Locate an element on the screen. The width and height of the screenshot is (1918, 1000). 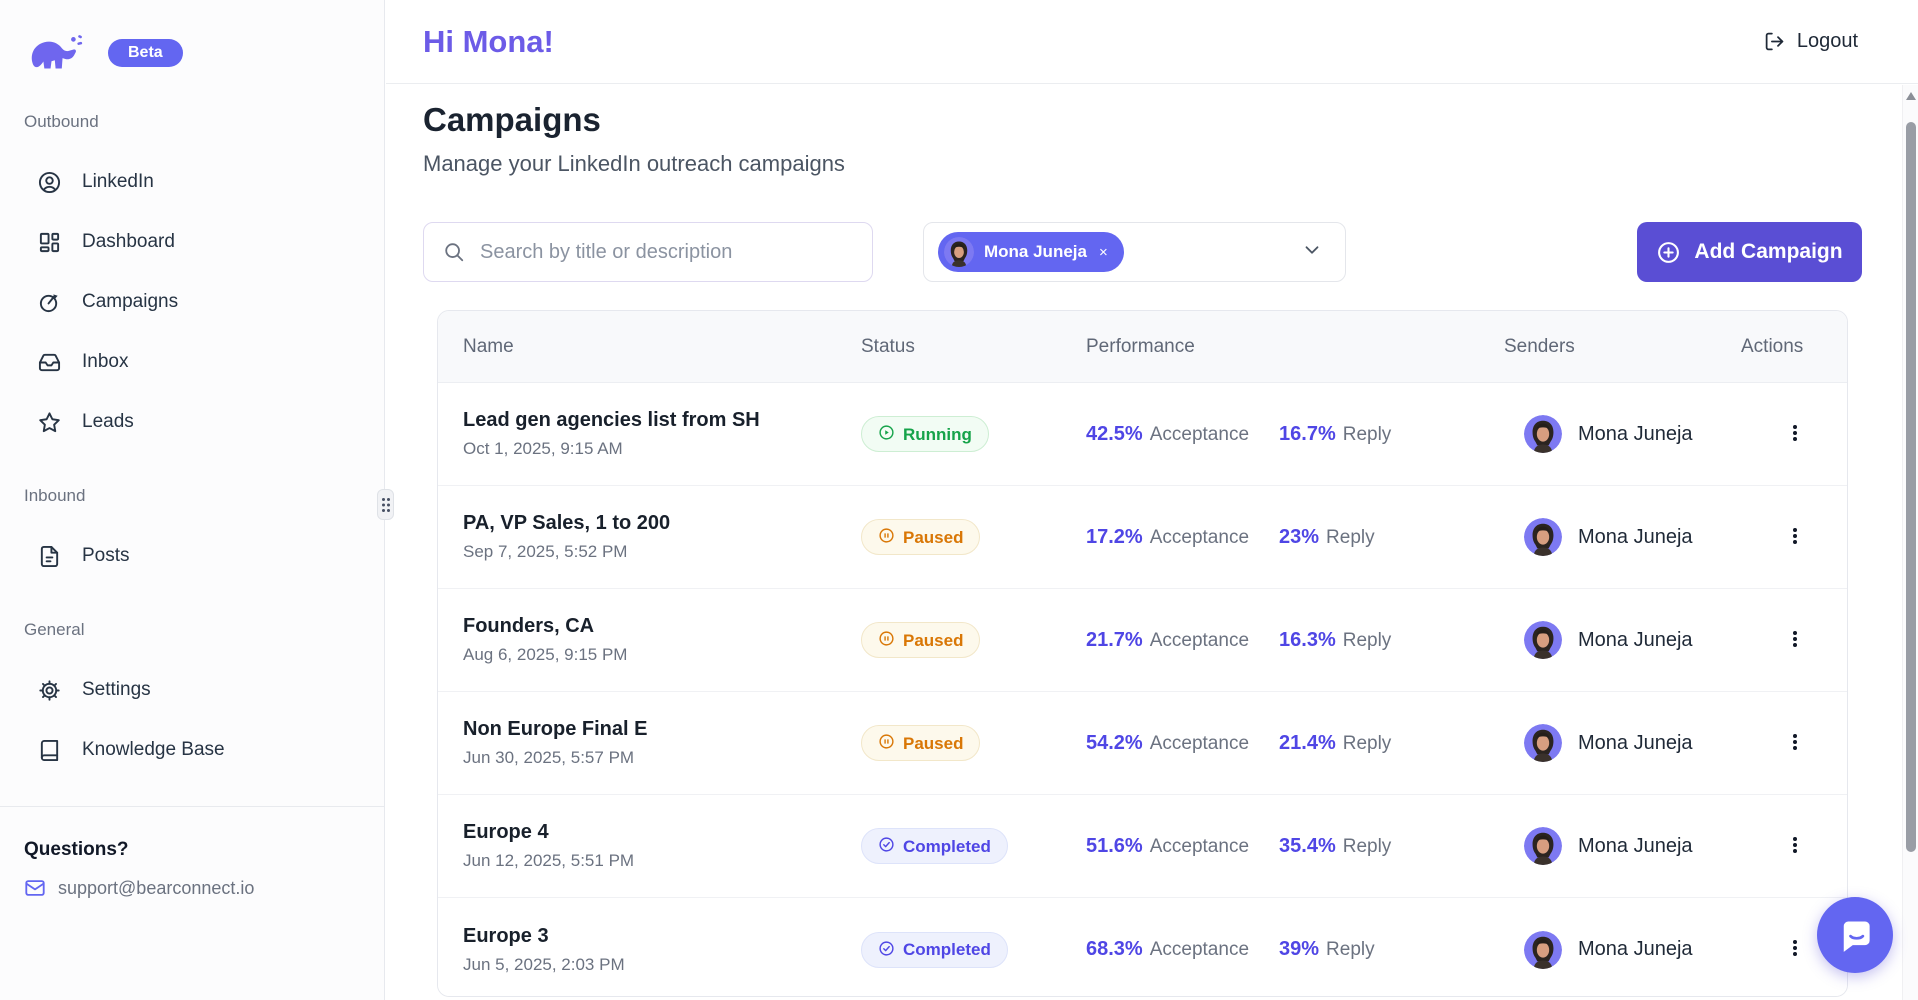
sidebar-item-posts: Posts is located at coordinates (192, 556).